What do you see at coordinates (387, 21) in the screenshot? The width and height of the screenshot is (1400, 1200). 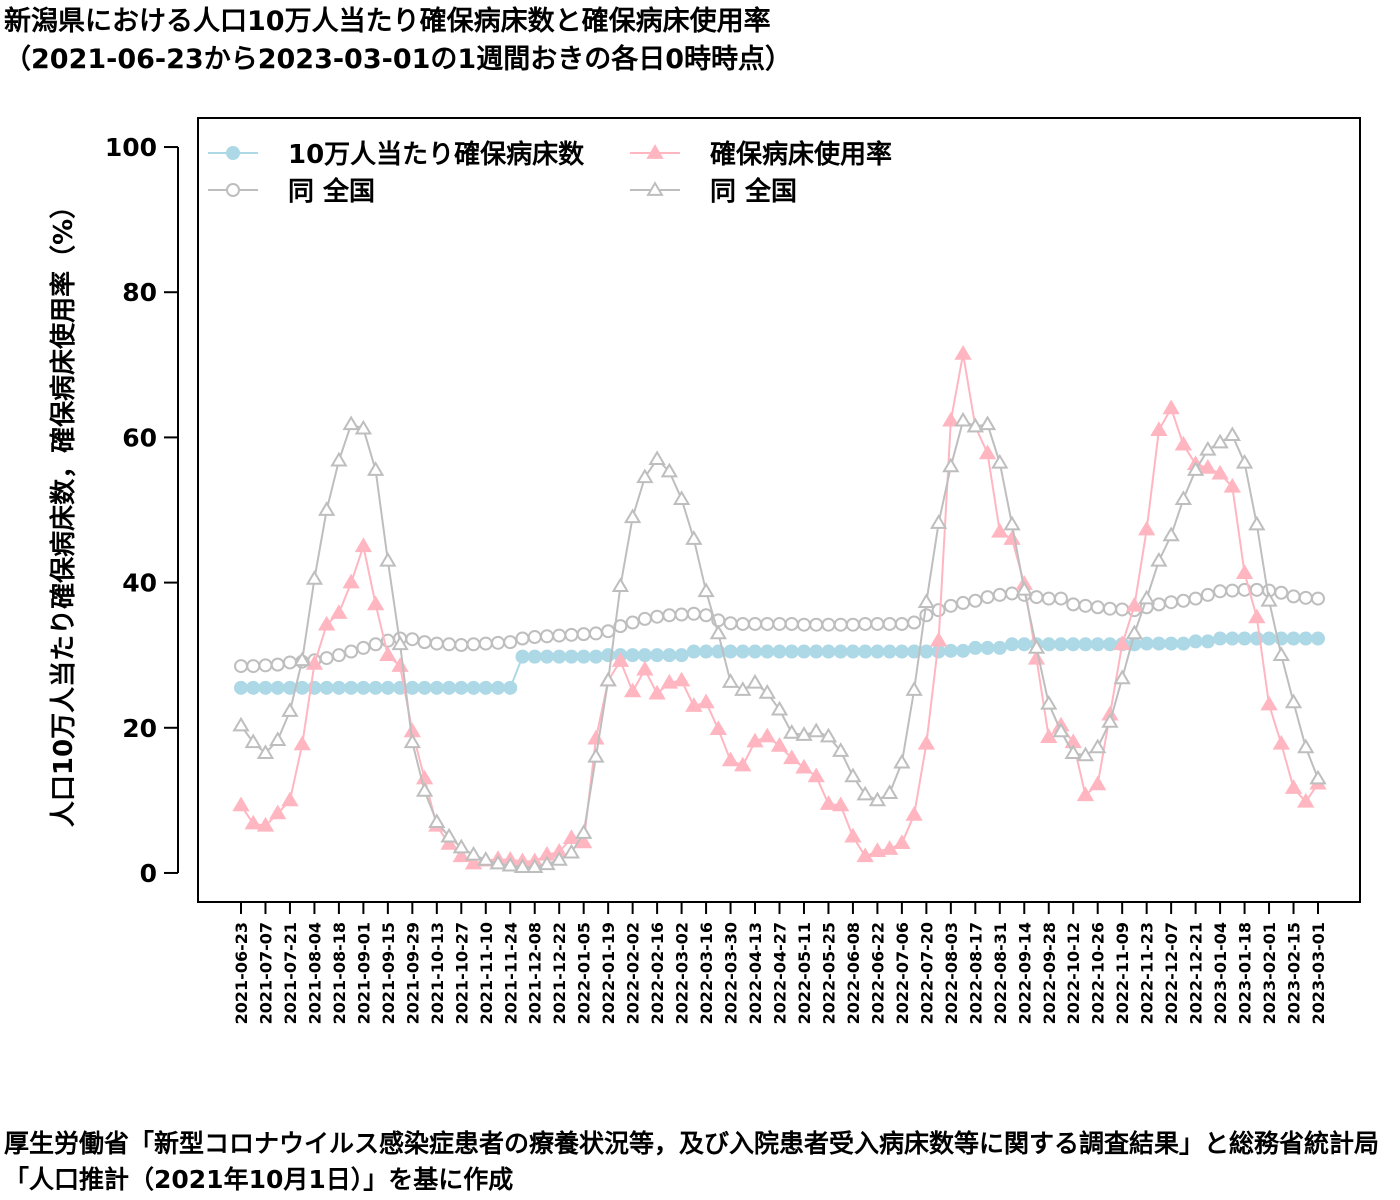 I see `chart-title: 新潟県における人口10万人当たり確保病床数と確保病床使用率` at bounding box center [387, 21].